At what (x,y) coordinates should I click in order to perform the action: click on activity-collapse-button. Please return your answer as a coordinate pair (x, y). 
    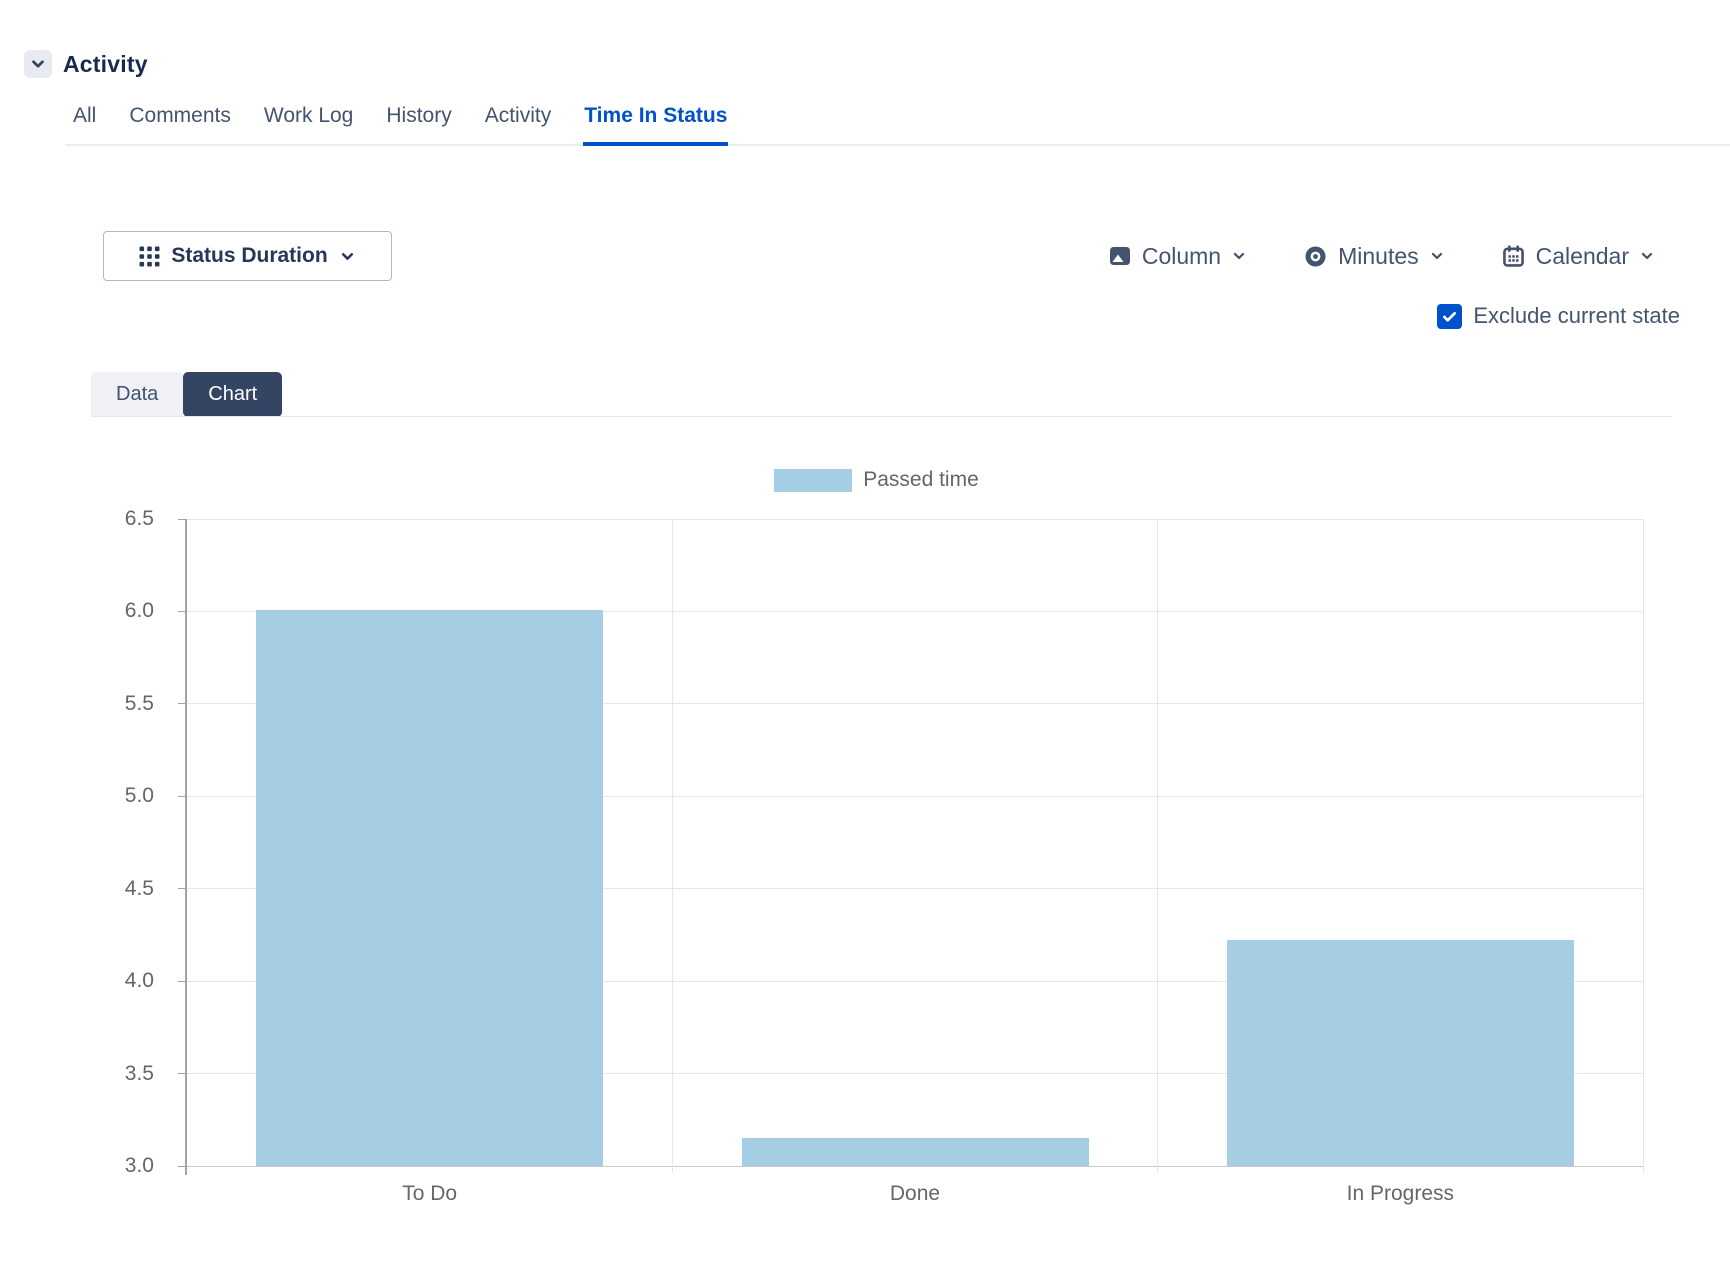
    Looking at the image, I should click on (38, 64).